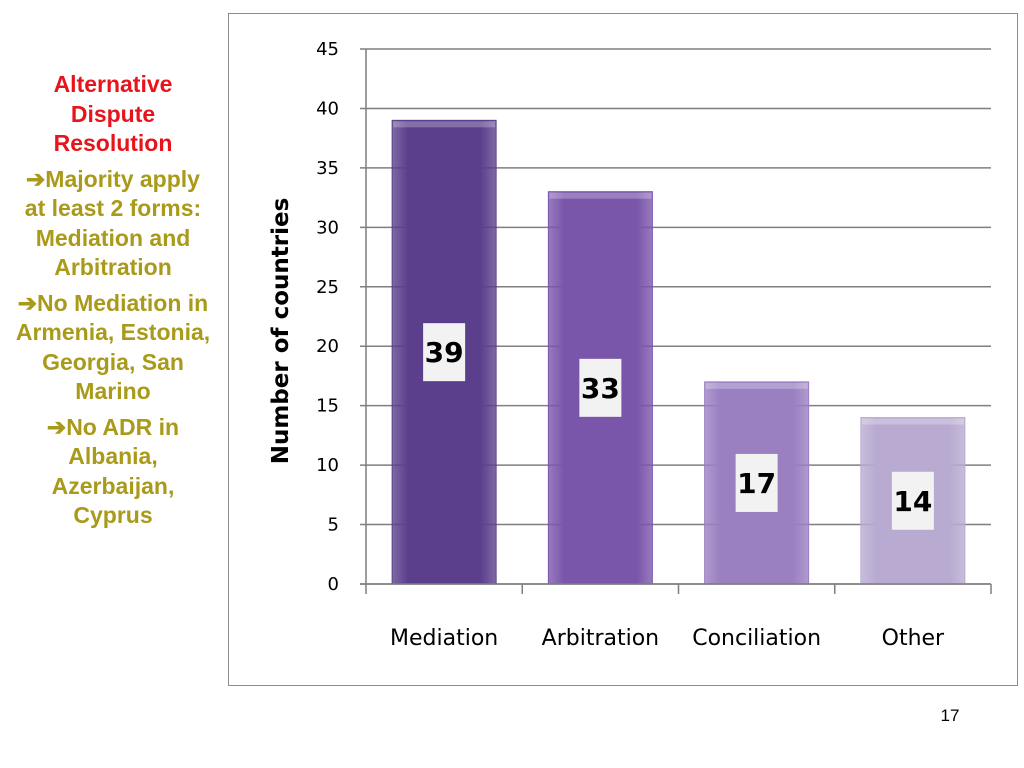  What do you see at coordinates (281, 331) in the screenshot?
I see `y-axis-title: Number of countries` at bounding box center [281, 331].